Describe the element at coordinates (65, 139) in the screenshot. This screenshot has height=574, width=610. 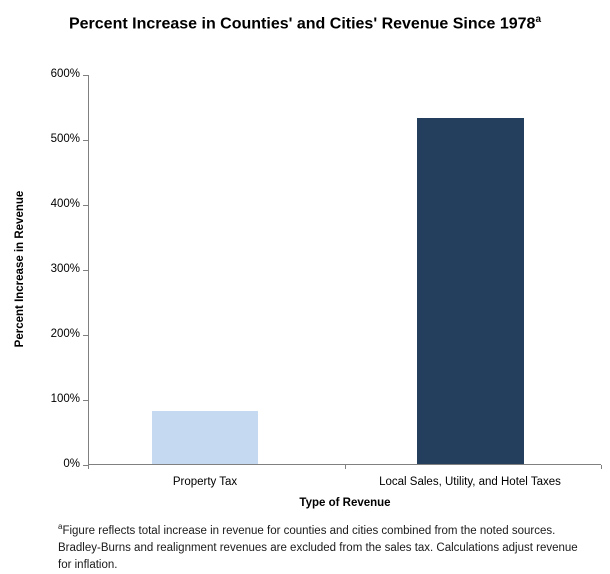
I see `y-tick-label: 500%` at that location.